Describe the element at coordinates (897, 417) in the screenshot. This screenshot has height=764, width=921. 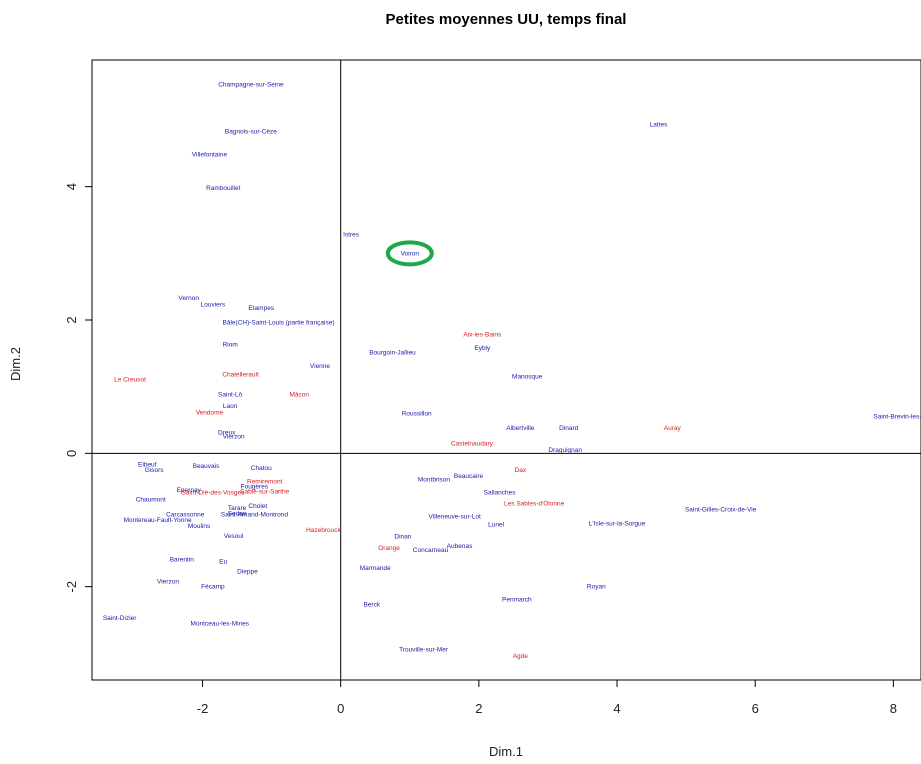
I see `point-label: Saint-Brevin-les-Pins` at that location.